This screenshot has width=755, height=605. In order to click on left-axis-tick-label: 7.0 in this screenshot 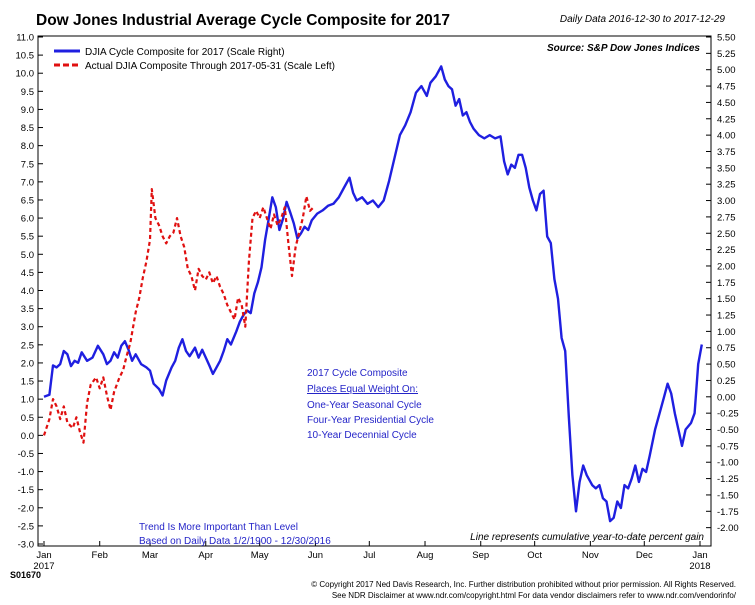, I will do `click(27, 182)`.